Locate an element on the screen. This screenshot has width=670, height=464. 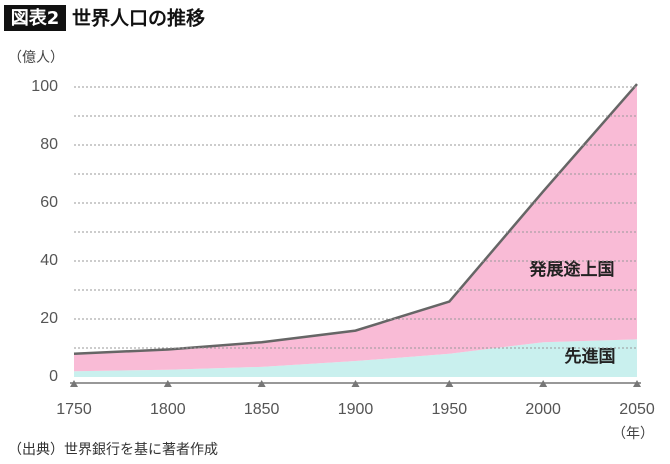
y-tick-label: 40 is located at coordinates (49, 260).